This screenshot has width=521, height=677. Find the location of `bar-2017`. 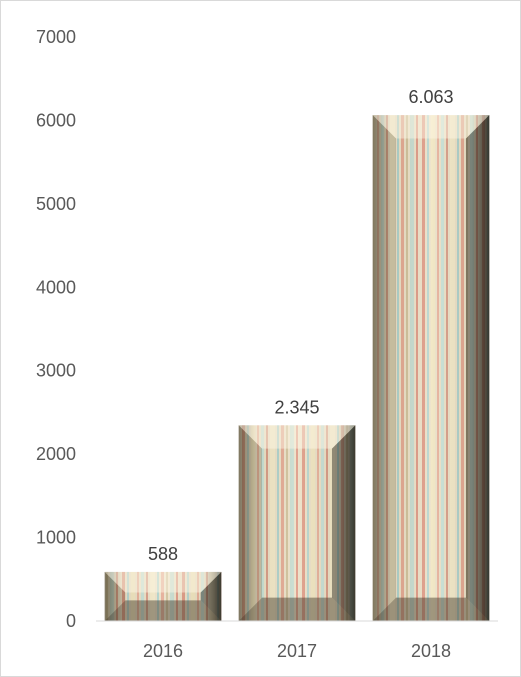

bar-2017 is located at coordinates (297, 523).